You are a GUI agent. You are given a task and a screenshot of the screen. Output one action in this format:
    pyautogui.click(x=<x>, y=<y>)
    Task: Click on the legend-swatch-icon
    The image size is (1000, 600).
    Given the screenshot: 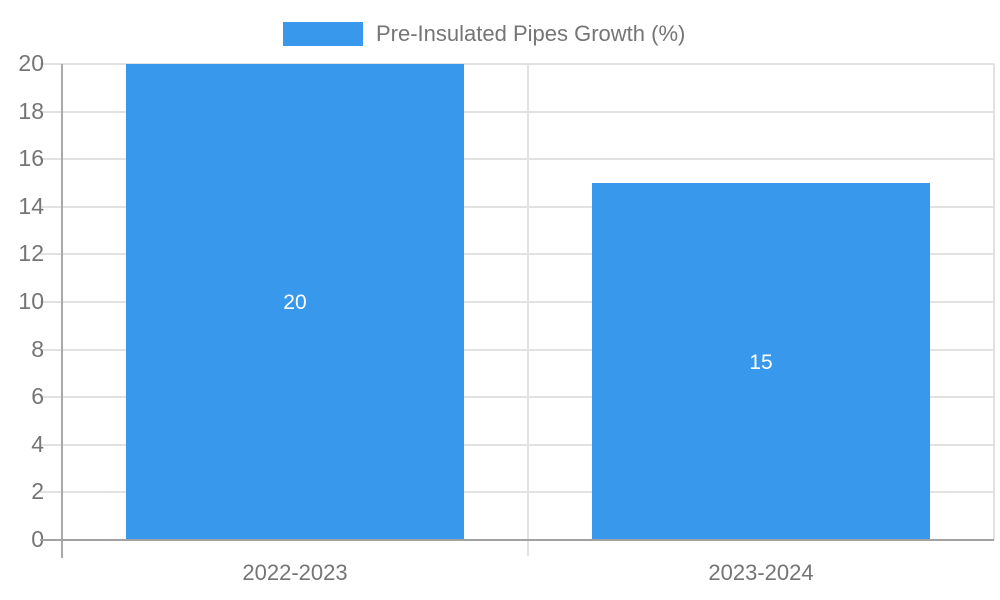 What is the action you would take?
    pyautogui.click(x=323, y=34)
    